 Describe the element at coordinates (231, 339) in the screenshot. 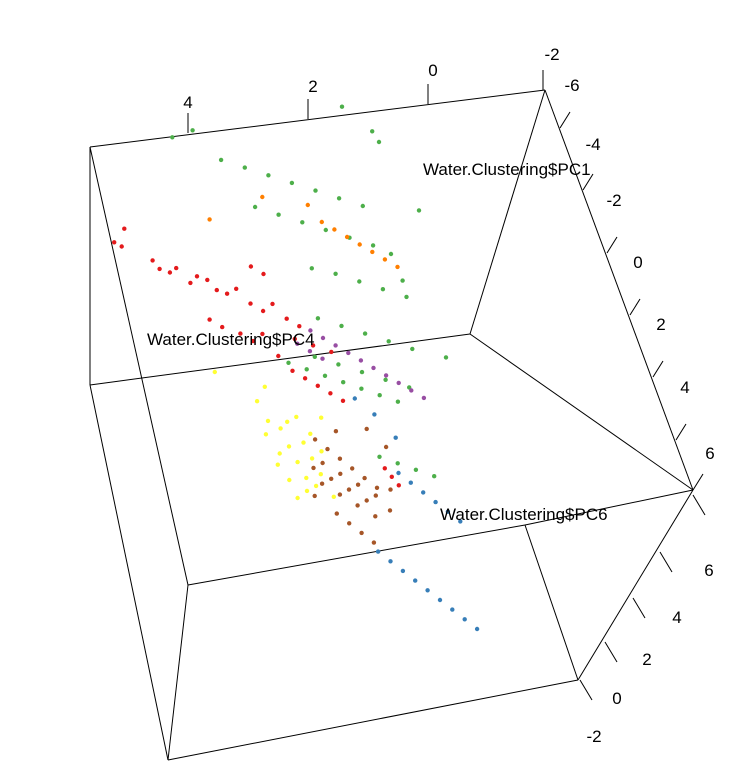

I see `axis-label-pc4: Water.Clustering$PC4` at that location.